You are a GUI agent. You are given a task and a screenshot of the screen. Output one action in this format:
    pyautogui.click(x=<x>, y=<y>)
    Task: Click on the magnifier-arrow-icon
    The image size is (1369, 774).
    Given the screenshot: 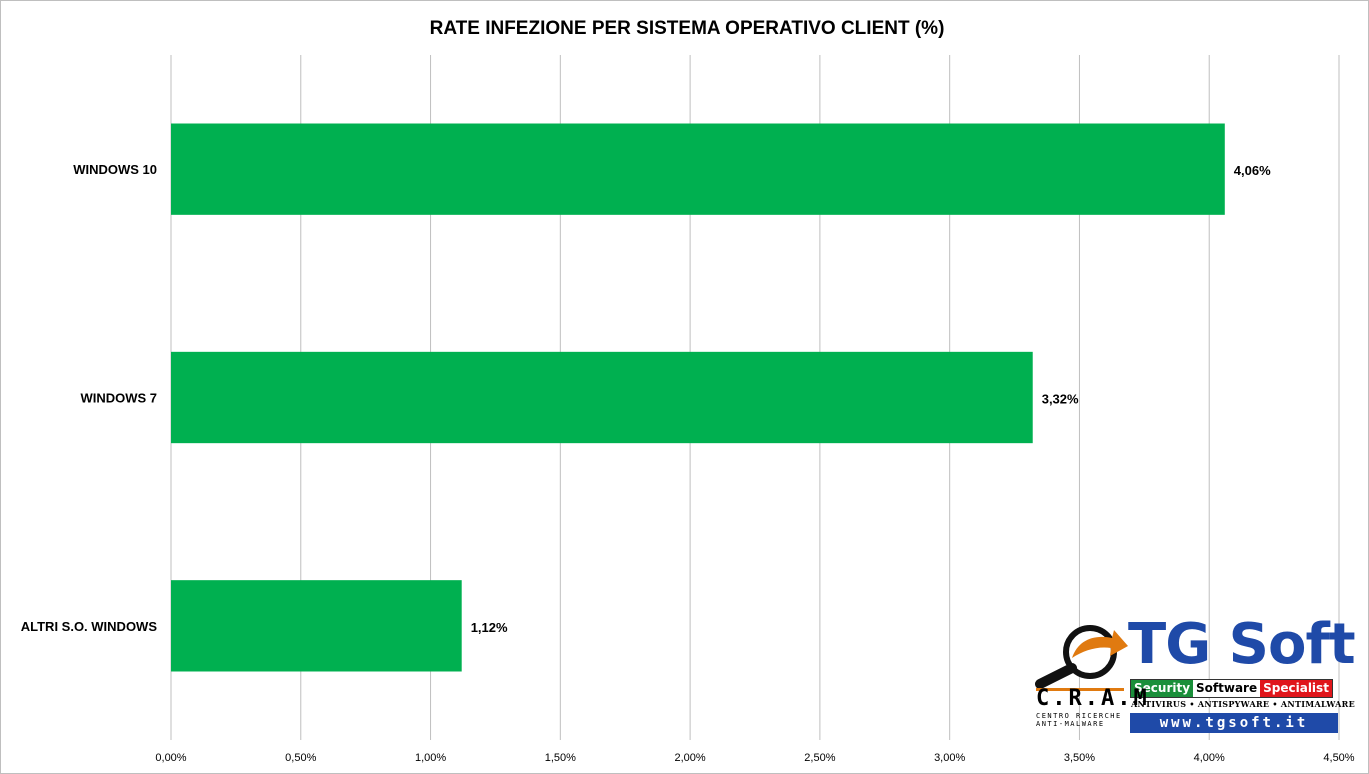 What is the action you would take?
    pyautogui.click(x=1081, y=657)
    